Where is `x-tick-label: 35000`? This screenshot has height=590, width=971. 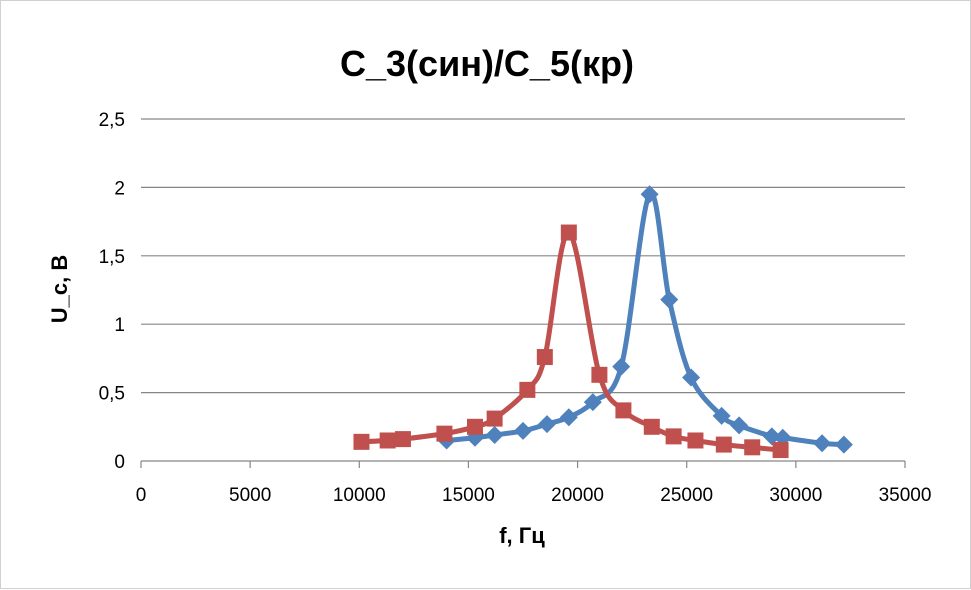 x-tick-label: 35000 is located at coordinates (905, 495).